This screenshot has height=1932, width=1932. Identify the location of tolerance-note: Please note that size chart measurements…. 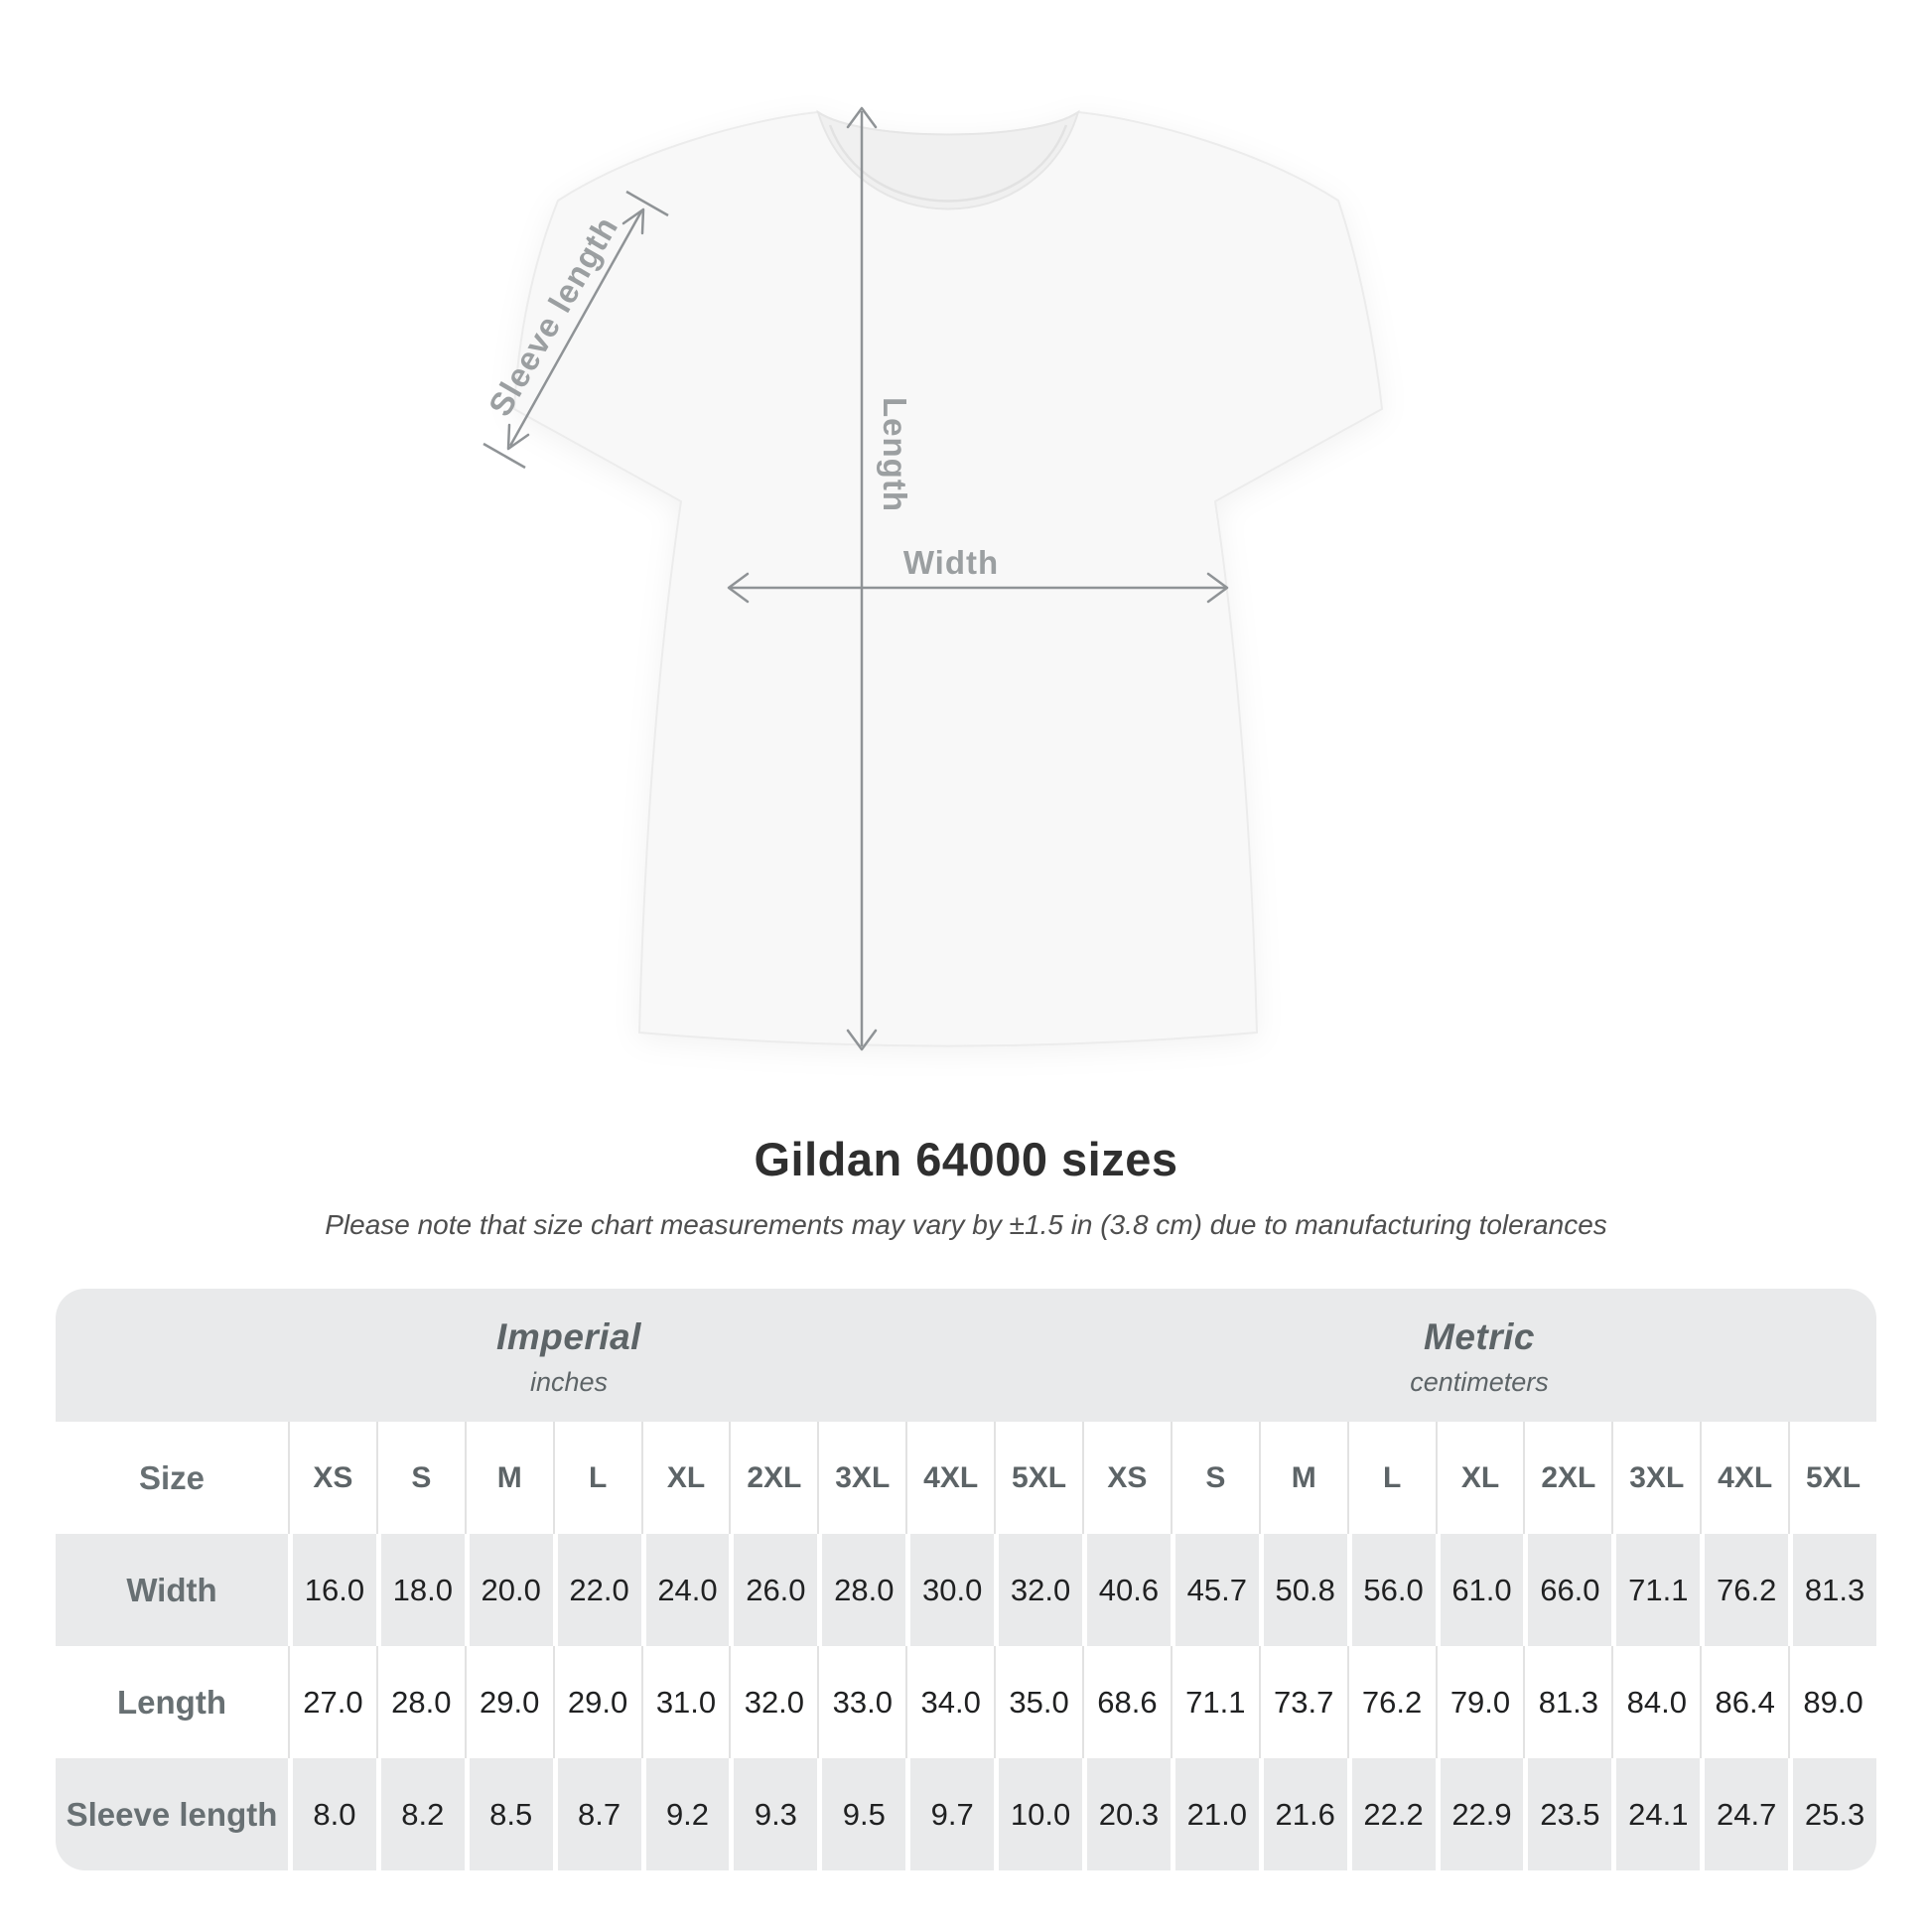
(966, 1225).